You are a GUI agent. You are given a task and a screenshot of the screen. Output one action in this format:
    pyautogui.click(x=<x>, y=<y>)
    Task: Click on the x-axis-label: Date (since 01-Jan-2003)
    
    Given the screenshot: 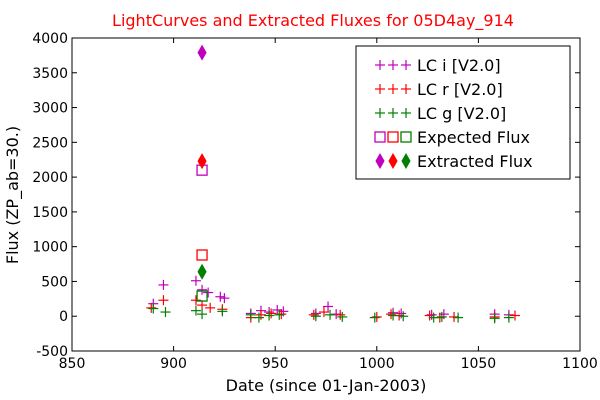 What is the action you would take?
    pyautogui.click(x=326, y=385)
    